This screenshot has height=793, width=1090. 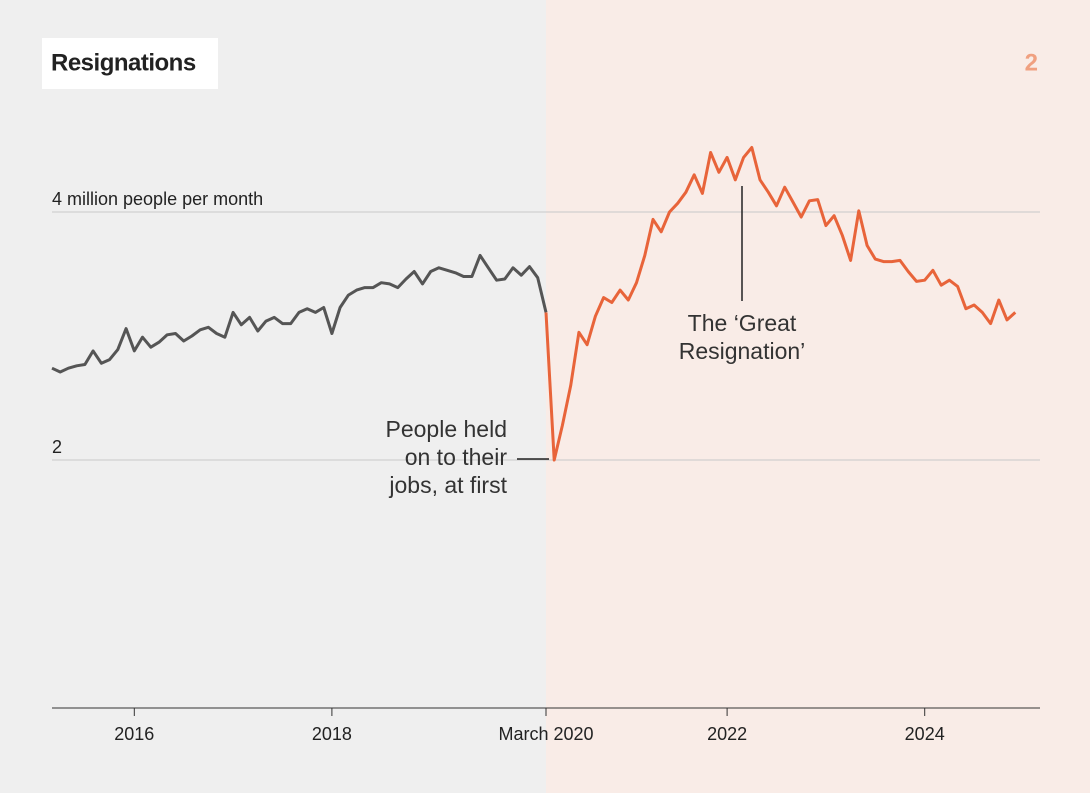 What do you see at coordinates (332, 734) in the screenshot?
I see `x-tick-label: 2018` at bounding box center [332, 734].